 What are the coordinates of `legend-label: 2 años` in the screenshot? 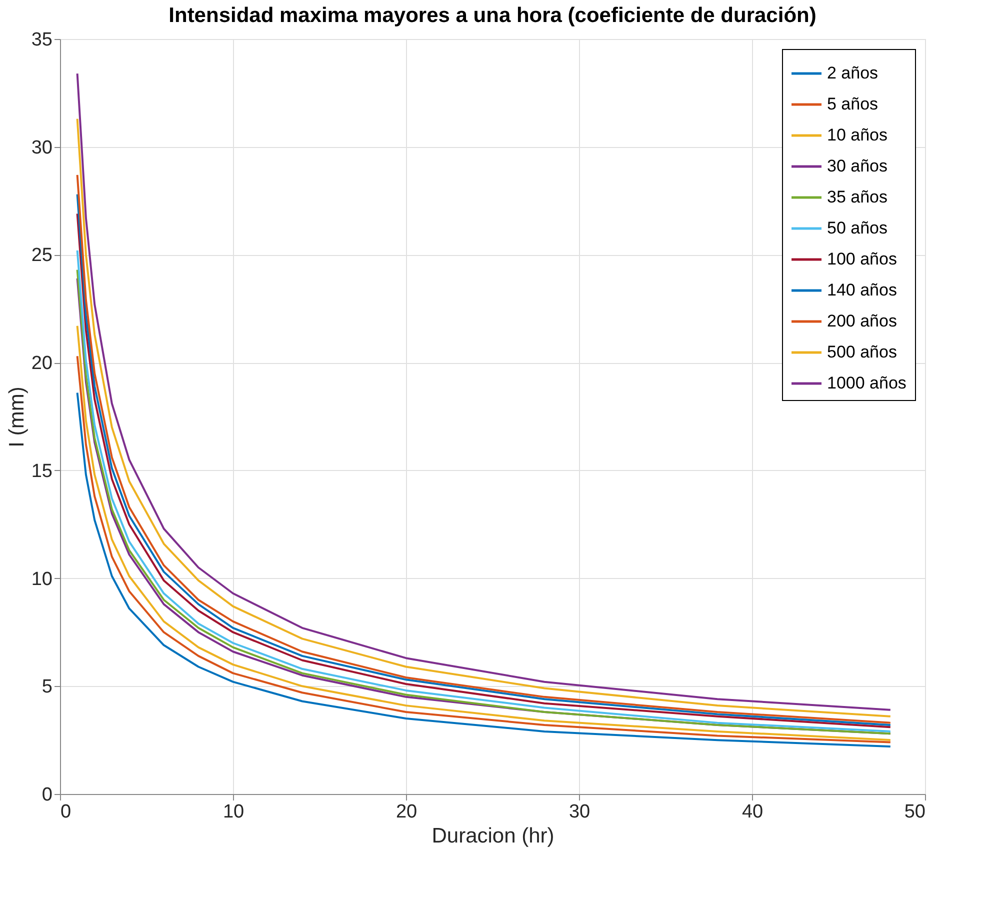 It's located at (852, 73).